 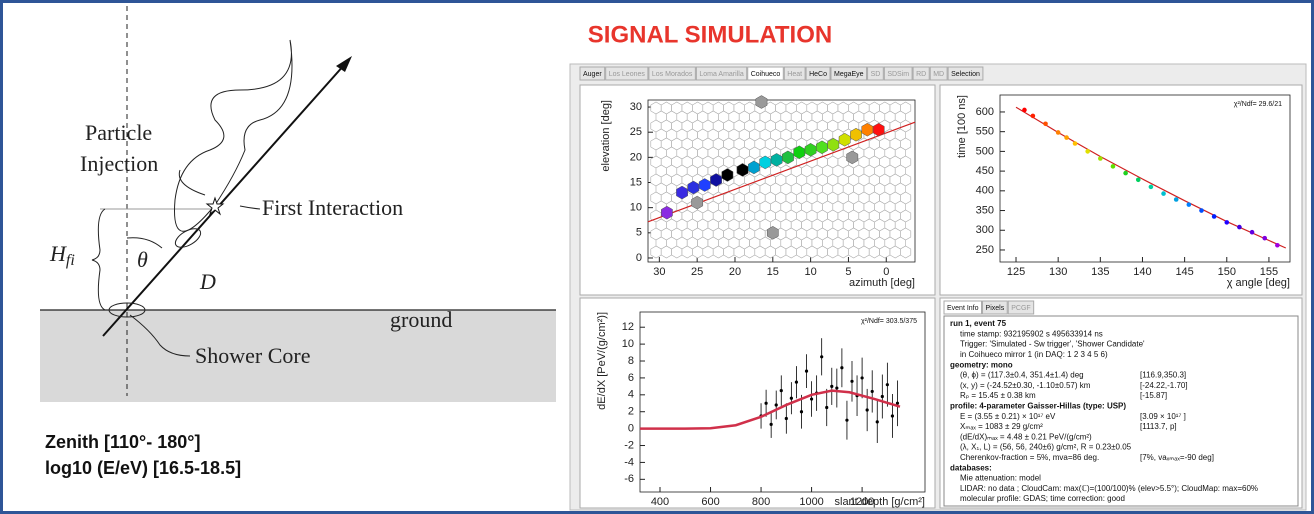 What do you see at coordinates (1163, 375) in the screenshot?
I see `info-note: [116.9,350.3]` at bounding box center [1163, 375].